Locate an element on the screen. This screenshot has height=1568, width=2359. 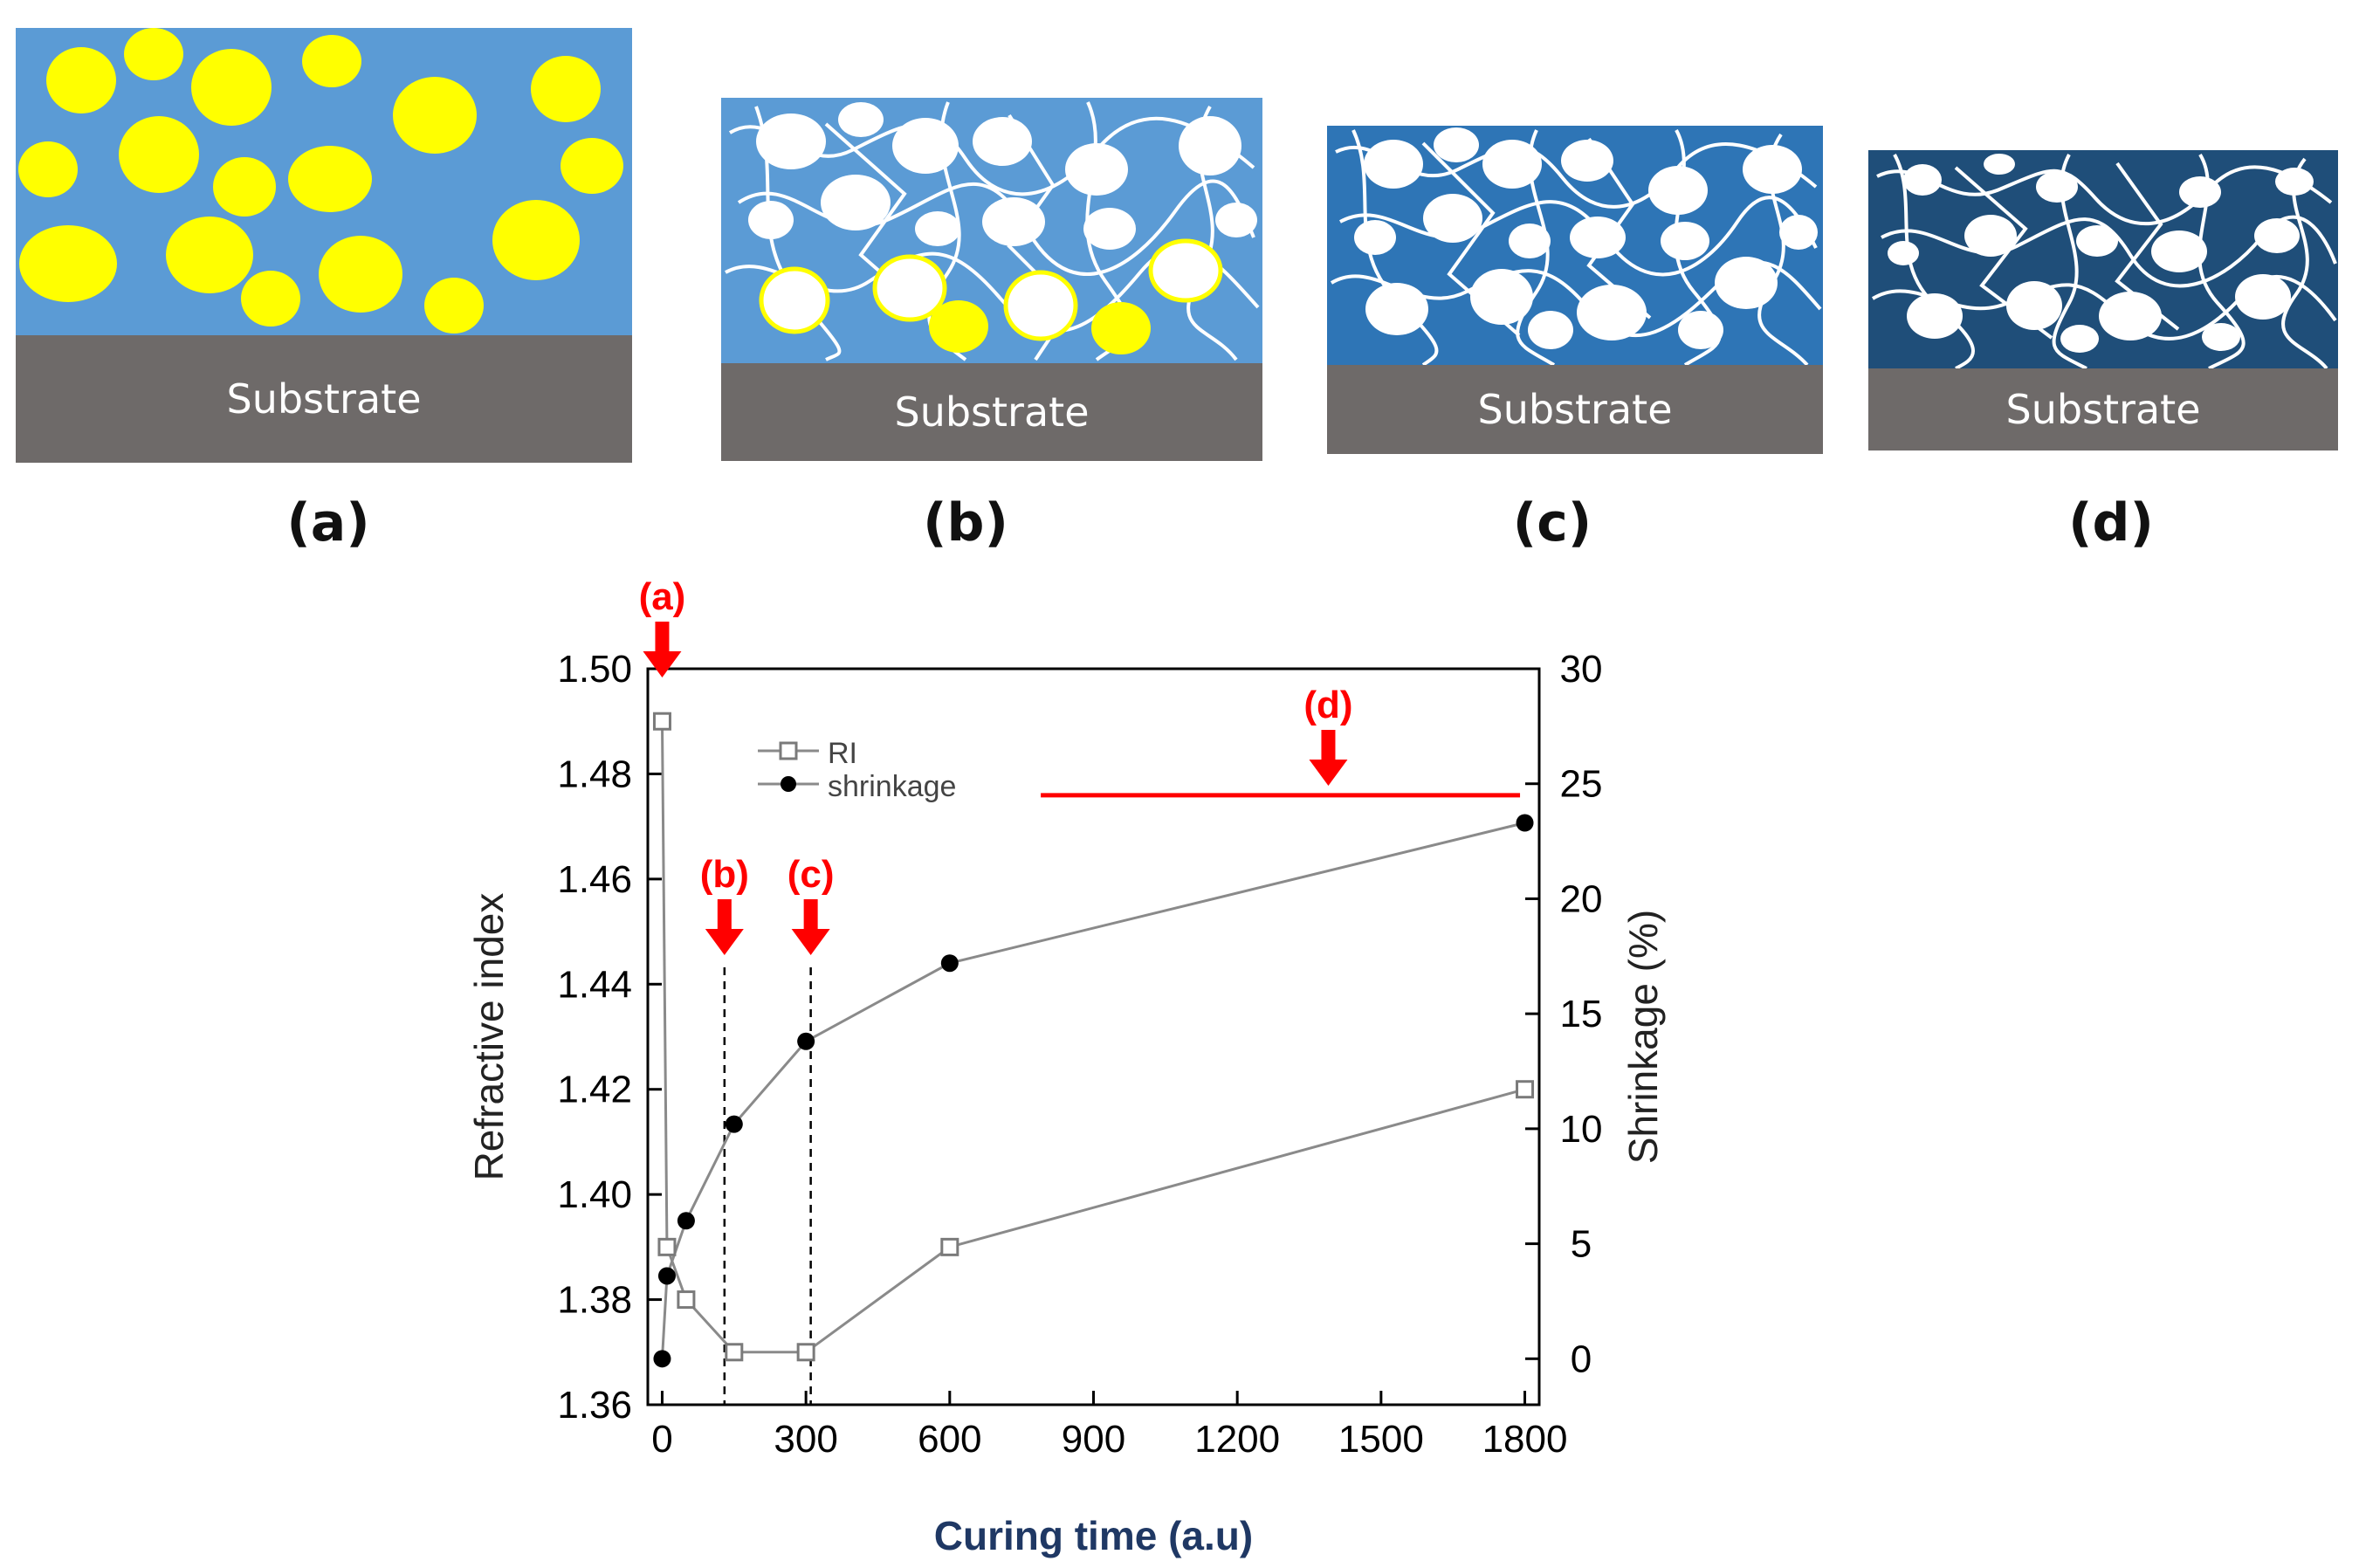
panel-label-b: (b) is located at coordinates (965, 523).